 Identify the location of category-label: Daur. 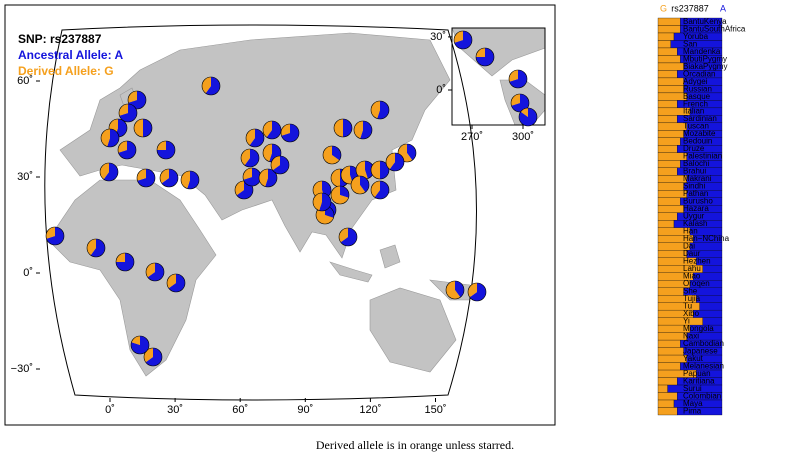
(692, 253).